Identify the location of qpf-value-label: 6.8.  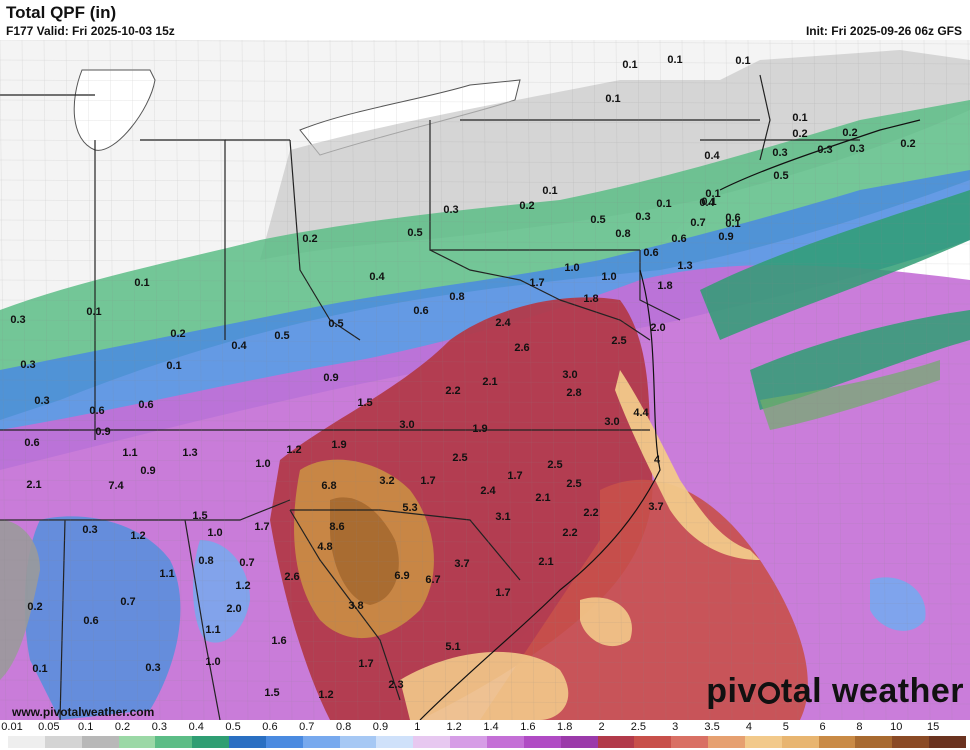
(328, 486).